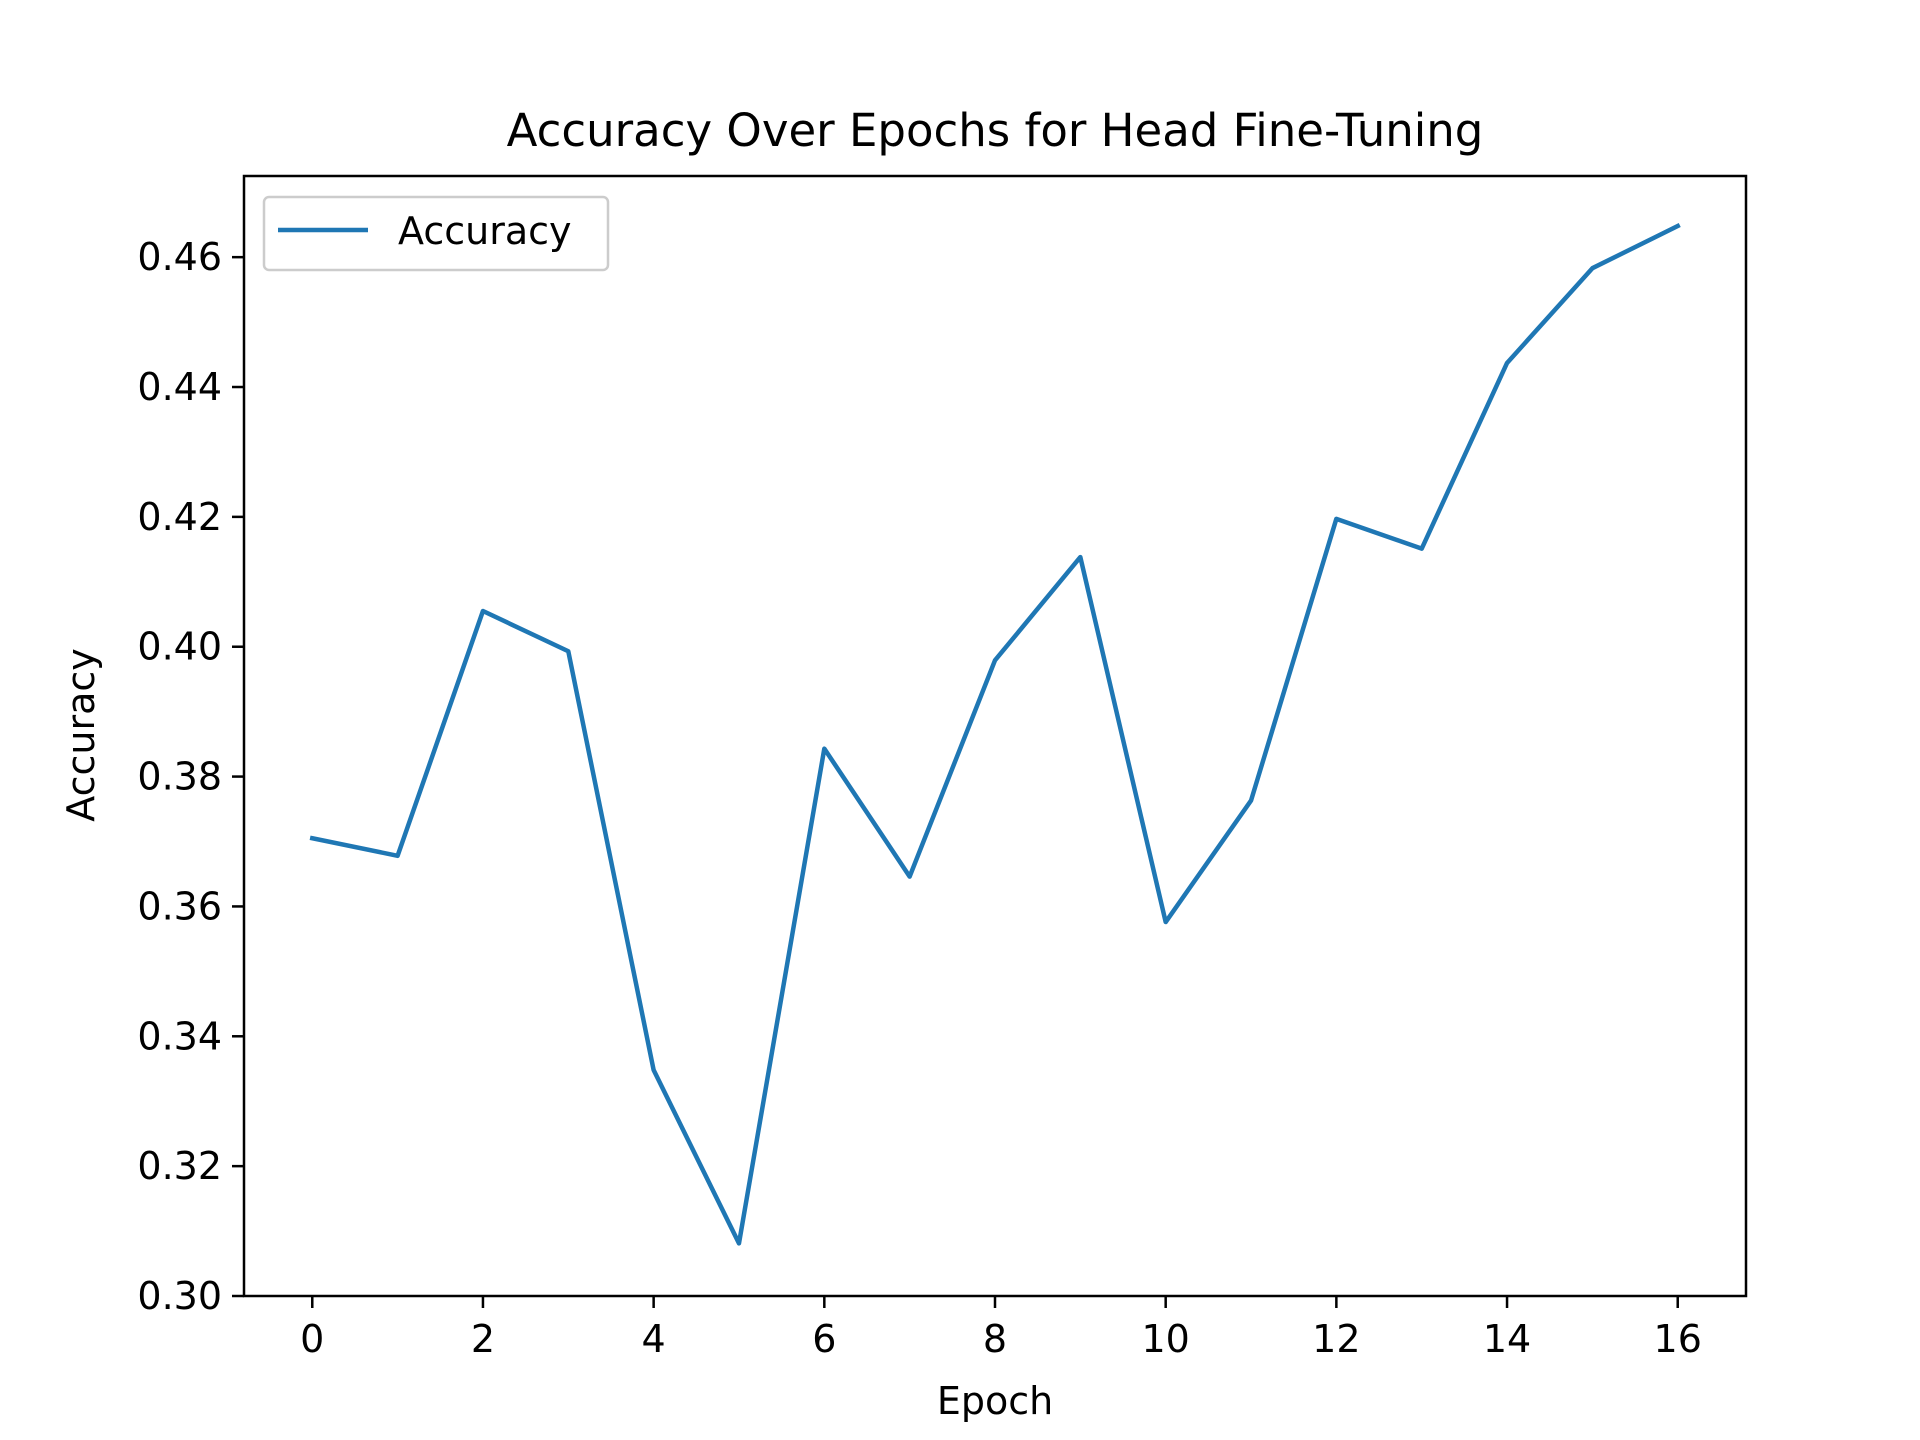 This screenshot has height=1440, width=1920. I want to click on y-tick-label: 0.36, so click(179, 906).